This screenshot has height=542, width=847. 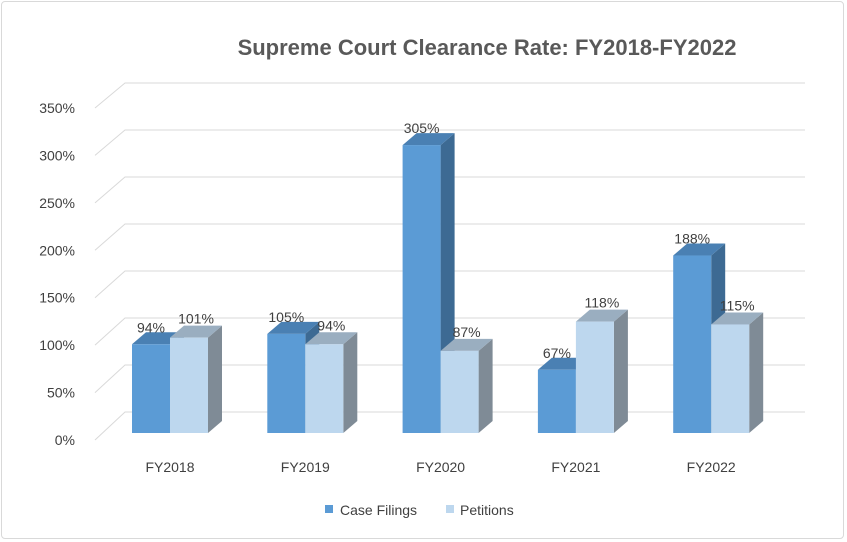 What do you see at coordinates (602, 303) in the screenshot?
I see `data-label: 118%` at bounding box center [602, 303].